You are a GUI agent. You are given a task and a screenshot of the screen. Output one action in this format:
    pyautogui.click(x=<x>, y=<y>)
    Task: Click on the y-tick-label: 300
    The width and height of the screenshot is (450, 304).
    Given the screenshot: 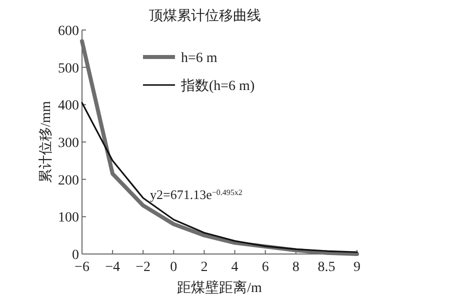 What is the action you would take?
    pyautogui.click(x=68, y=143)
    